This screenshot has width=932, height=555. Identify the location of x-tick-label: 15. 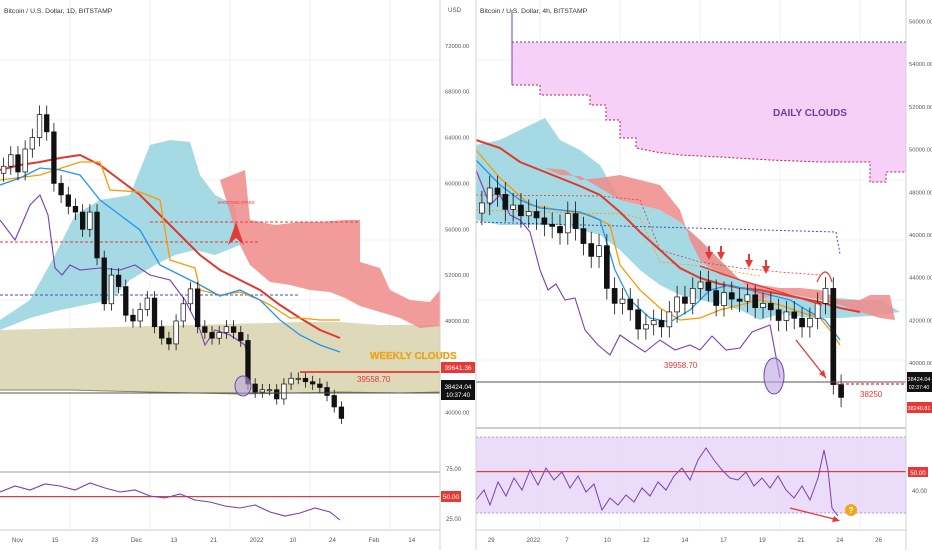
(55, 540).